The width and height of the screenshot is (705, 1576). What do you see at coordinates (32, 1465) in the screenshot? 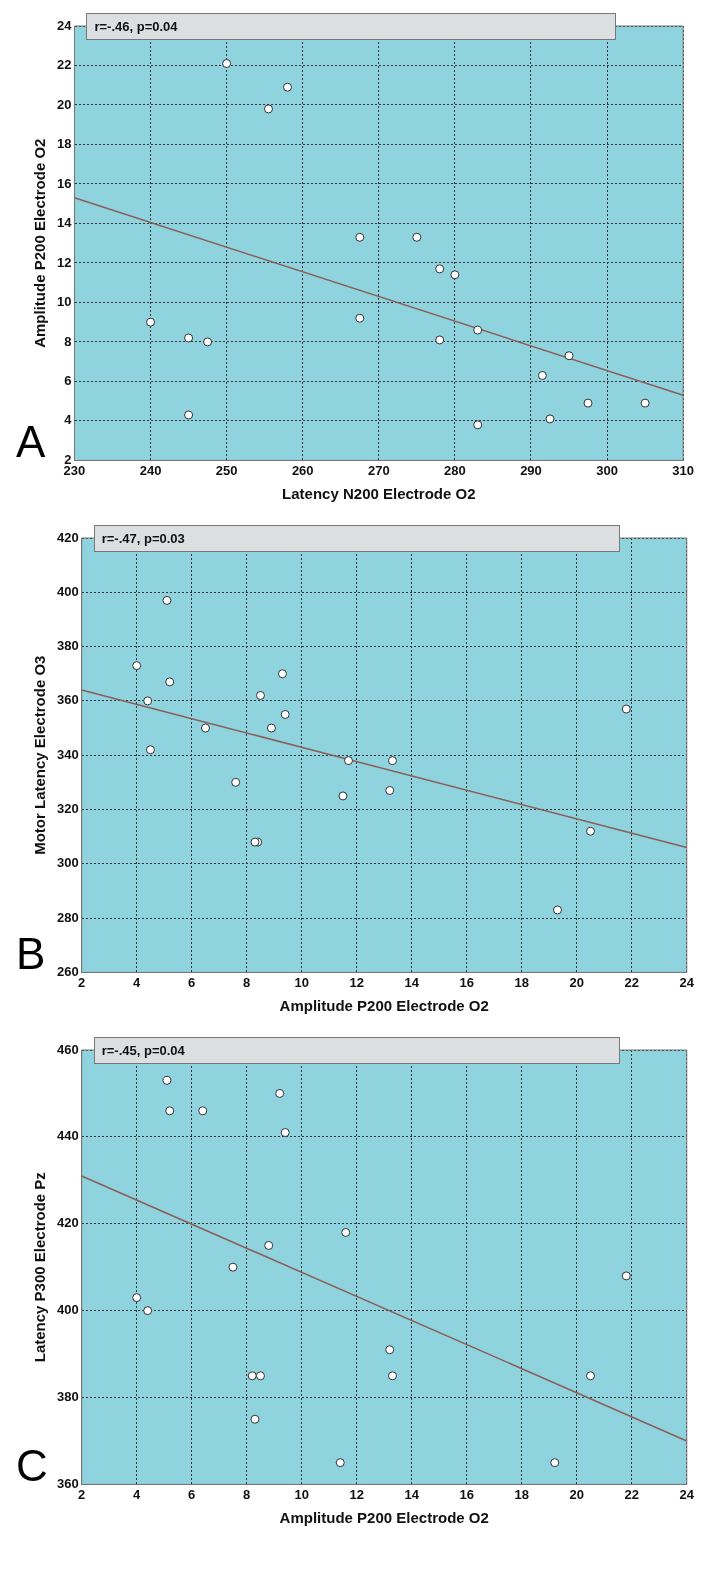
I see `text: C` at bounding box center [32, 1465].